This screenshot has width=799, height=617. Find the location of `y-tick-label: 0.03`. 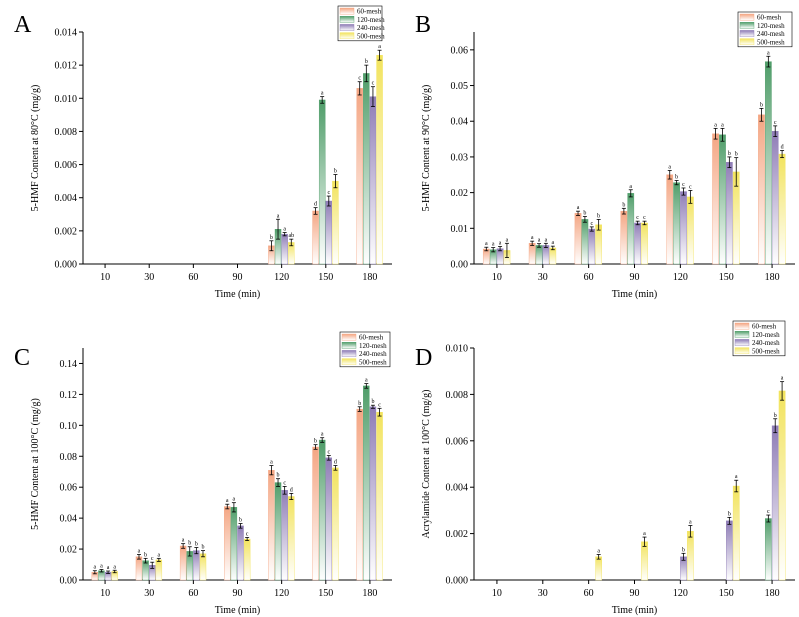

y-tick-label: 0.03 is located at coordinates (460, 157).